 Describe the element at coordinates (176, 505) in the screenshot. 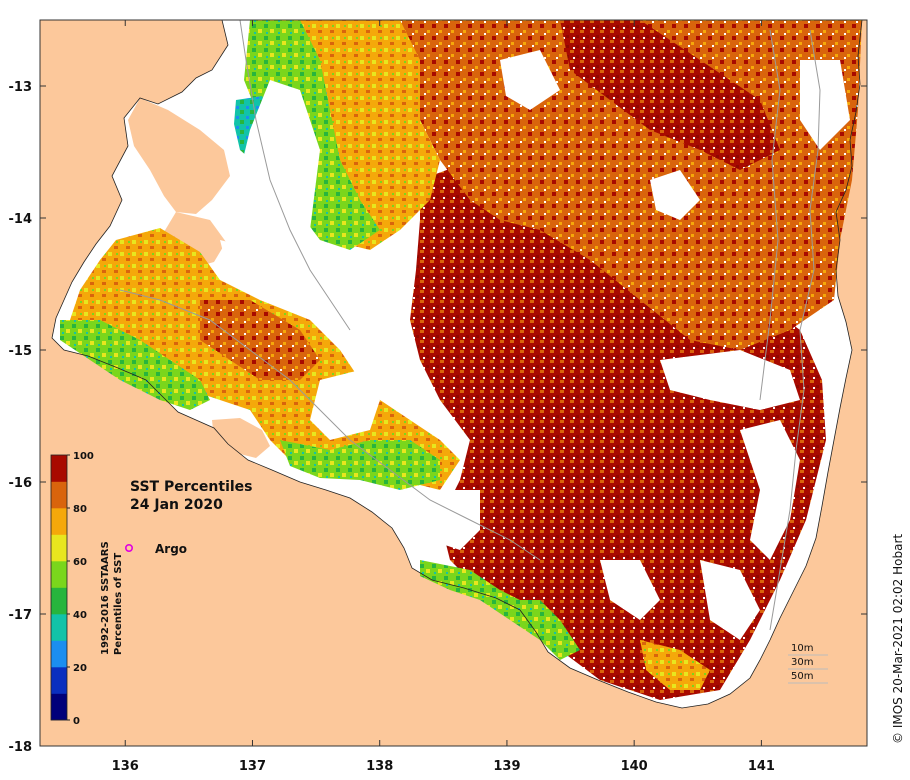

I see `map-date: 24 Jan 2020` at that location.